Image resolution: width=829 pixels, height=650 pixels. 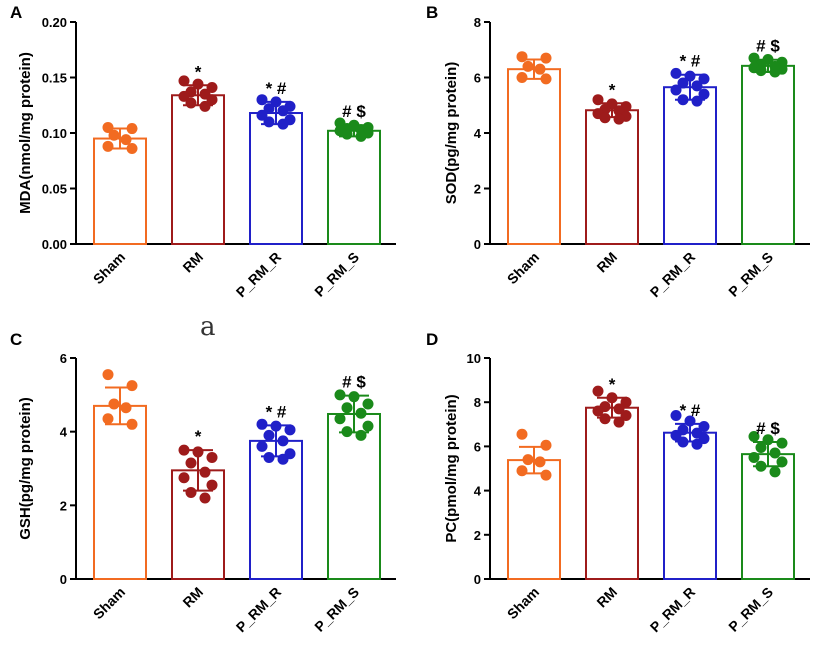 What do you see at coordinates (432, 12) in the screenshot?
I see `panel-label: B` at bounding box center [432, 12].